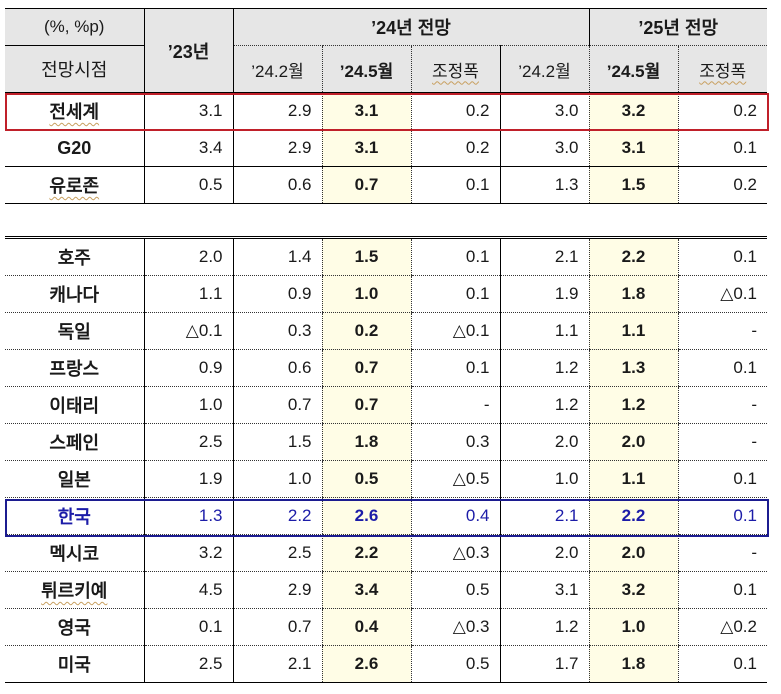 The image size is (781, 694). I want to click on table-row: G20 3.4 2.9 3.1 0.2 3.0 3.1 0.1, so click(386, 148).